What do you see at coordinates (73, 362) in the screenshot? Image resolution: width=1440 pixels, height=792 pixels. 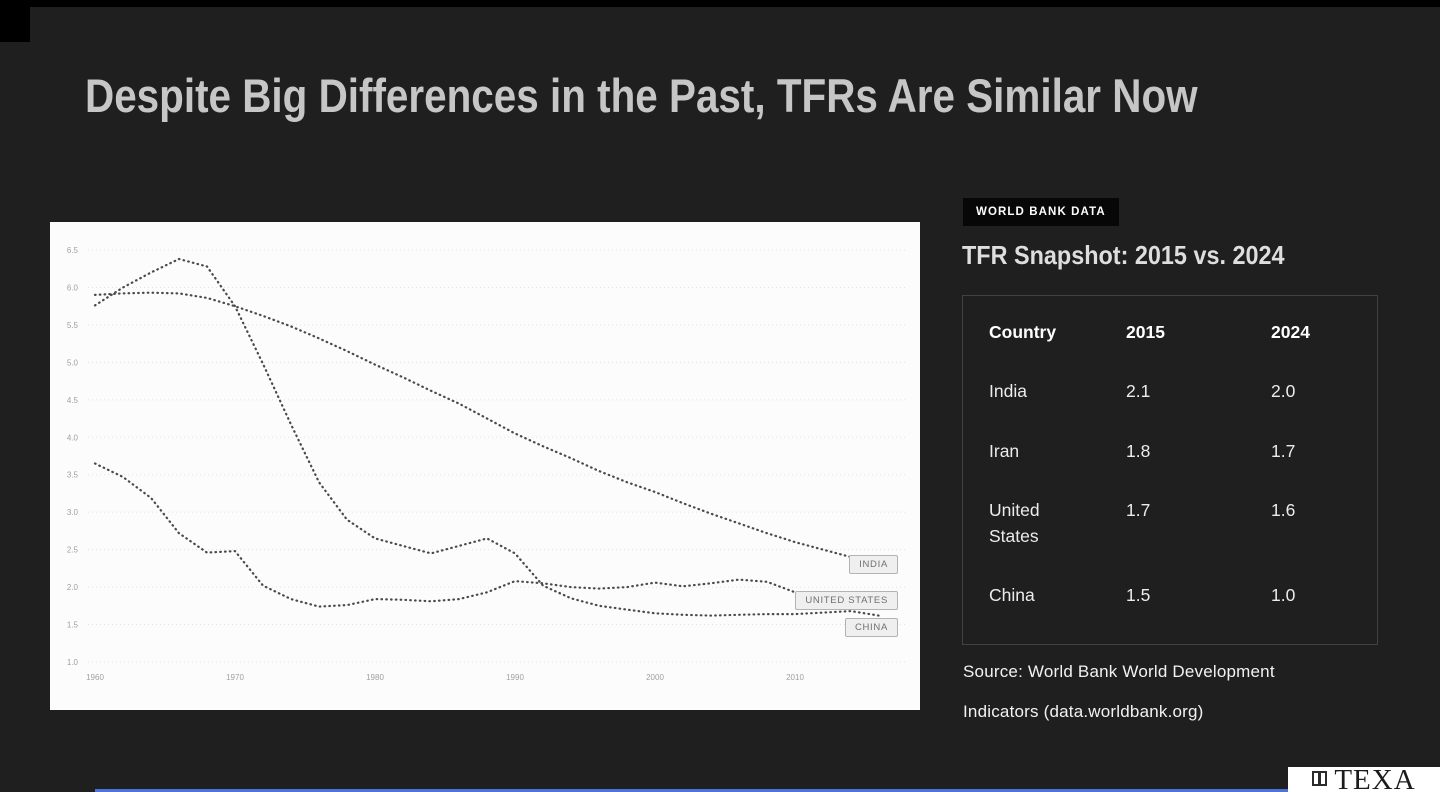 I see `y-axis-tick-label: 5.0` at bounding box center [73, 362].